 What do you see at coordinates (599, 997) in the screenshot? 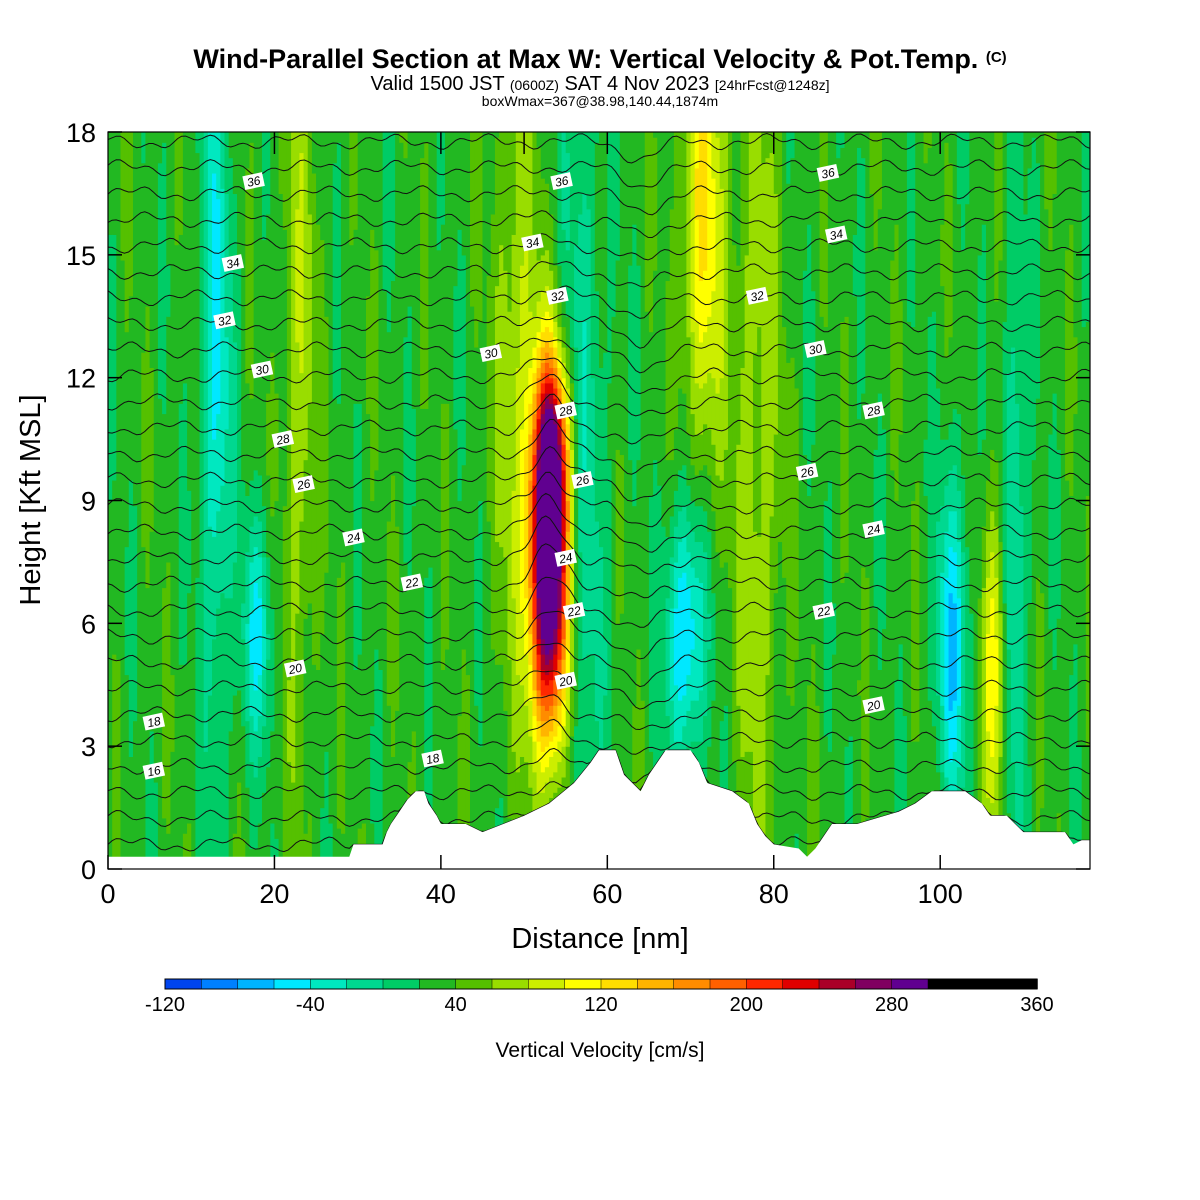
I see `colorbar: -120 -40 40 120 200 280 360` at bounding box center [599, 997].